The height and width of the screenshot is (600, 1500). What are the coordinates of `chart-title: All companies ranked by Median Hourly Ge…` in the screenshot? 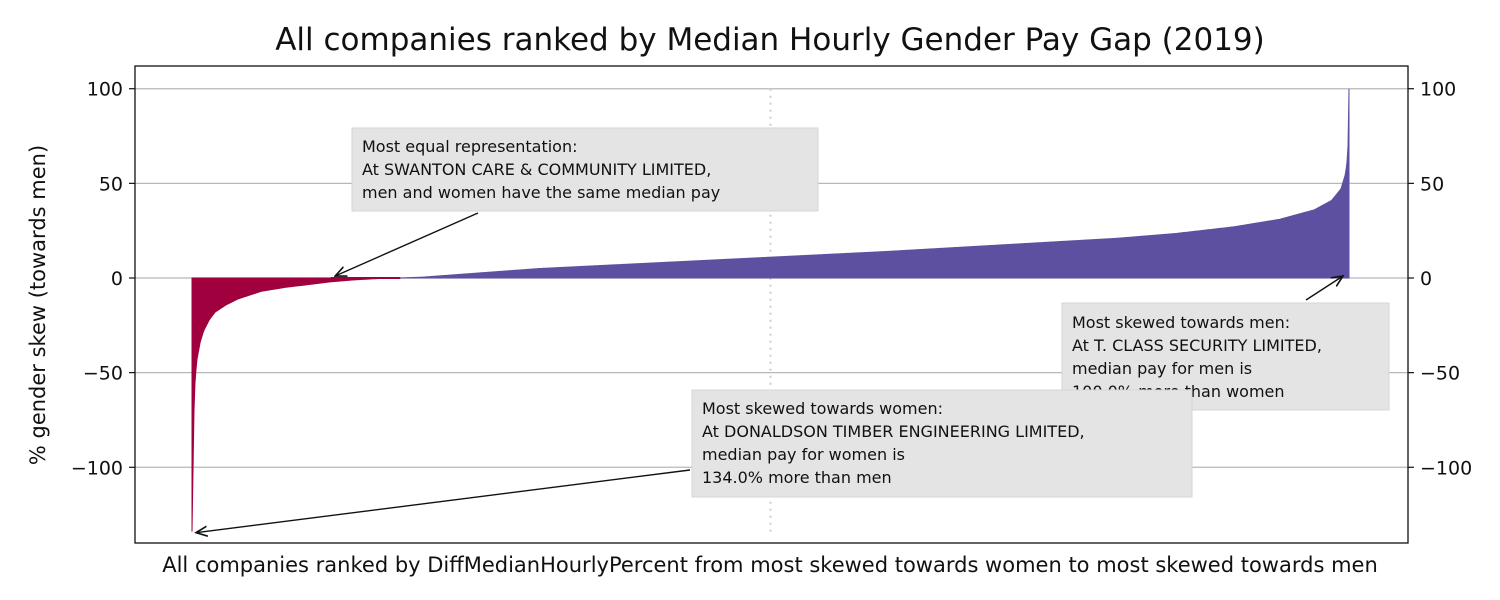 It's located at (770, 40).